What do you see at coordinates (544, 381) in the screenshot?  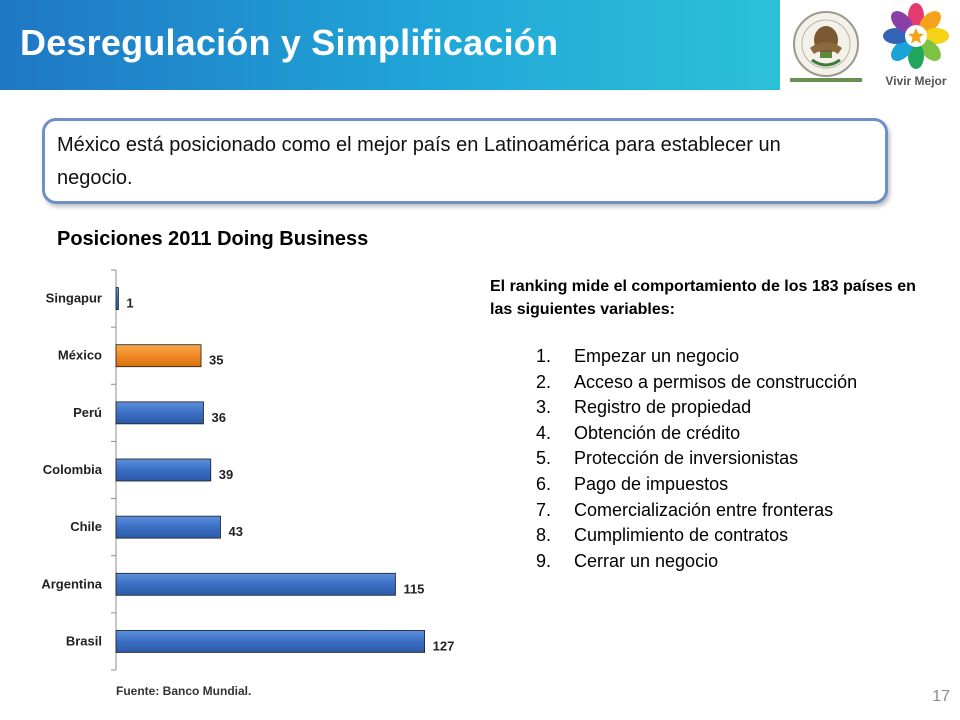 I see `variable-number: 2.` at bounding box center [544, 381].